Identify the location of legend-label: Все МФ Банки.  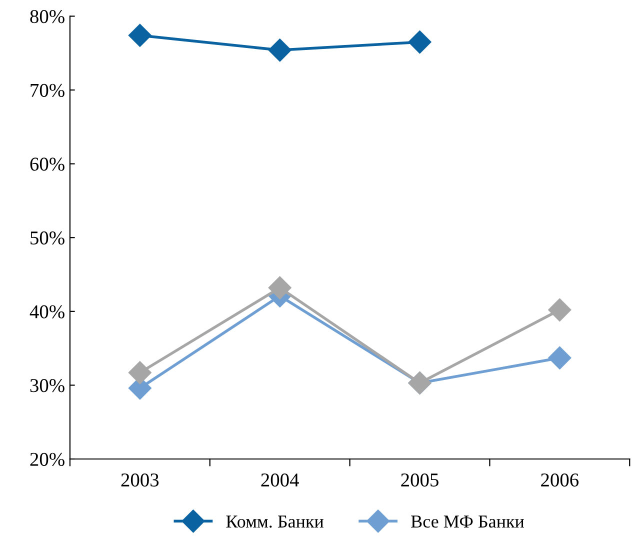
(467, 522).